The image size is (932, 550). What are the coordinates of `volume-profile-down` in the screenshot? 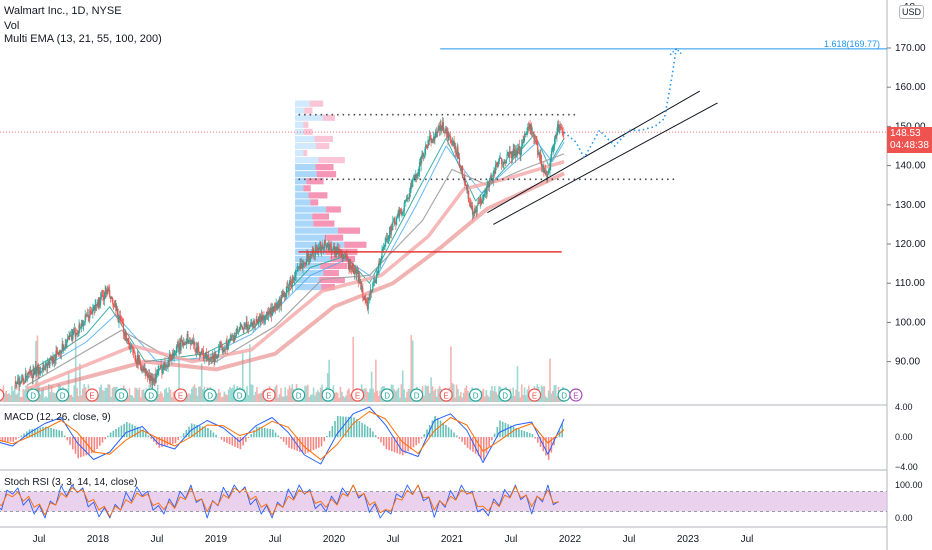 It's located at (323, 146).